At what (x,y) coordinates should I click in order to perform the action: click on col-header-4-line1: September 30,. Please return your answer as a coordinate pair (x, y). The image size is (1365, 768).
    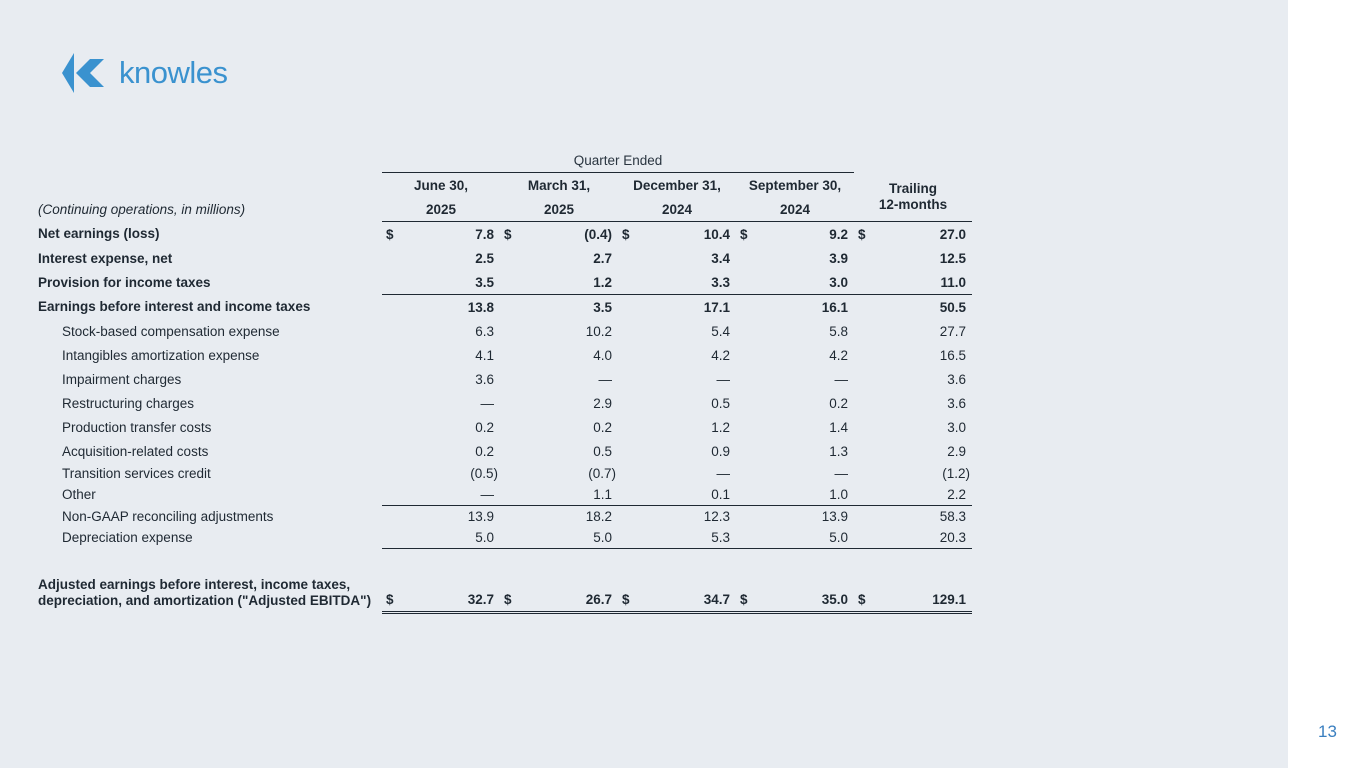
    Looking at the image, I should click on (795, 184).